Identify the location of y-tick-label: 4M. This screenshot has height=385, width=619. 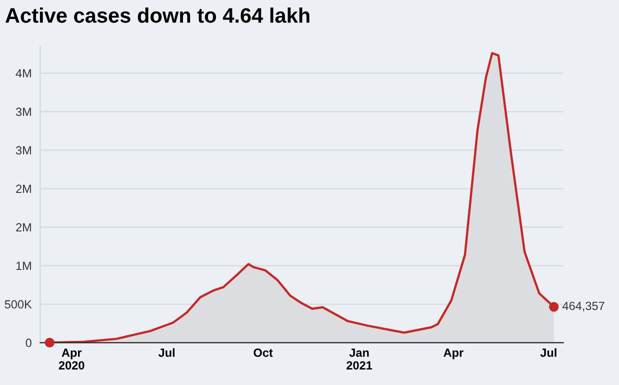
(23, 73).